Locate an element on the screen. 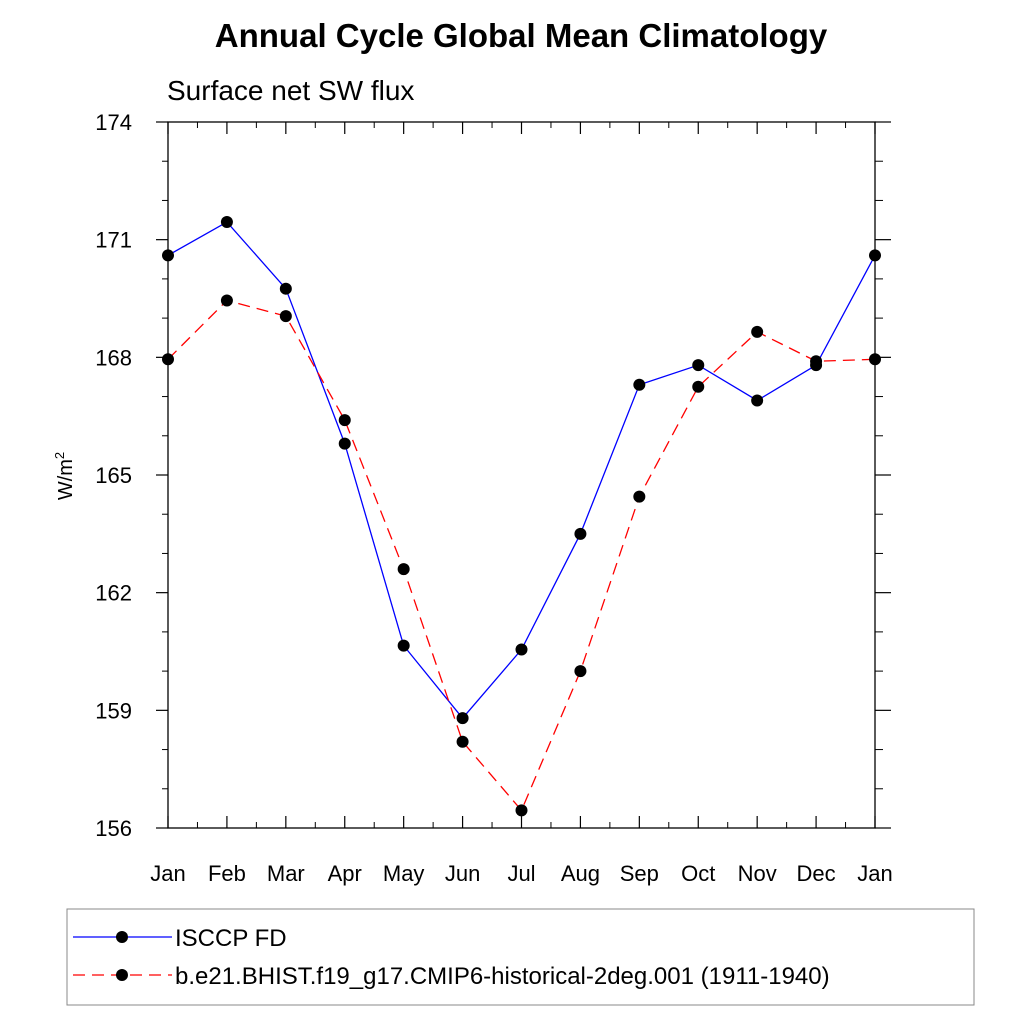 The height and width of the screenshot is (1029, 1024). x-tick-label: Sep is located at coordinates (639, 873).